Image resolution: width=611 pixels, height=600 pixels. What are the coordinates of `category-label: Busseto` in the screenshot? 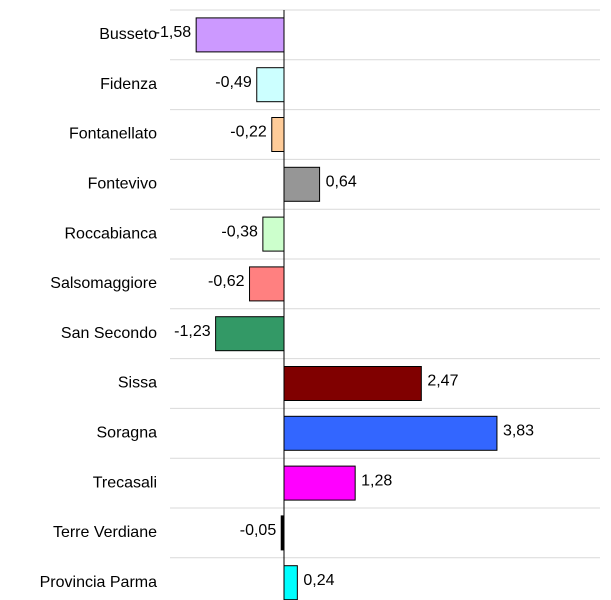 It's located at (128, 34).